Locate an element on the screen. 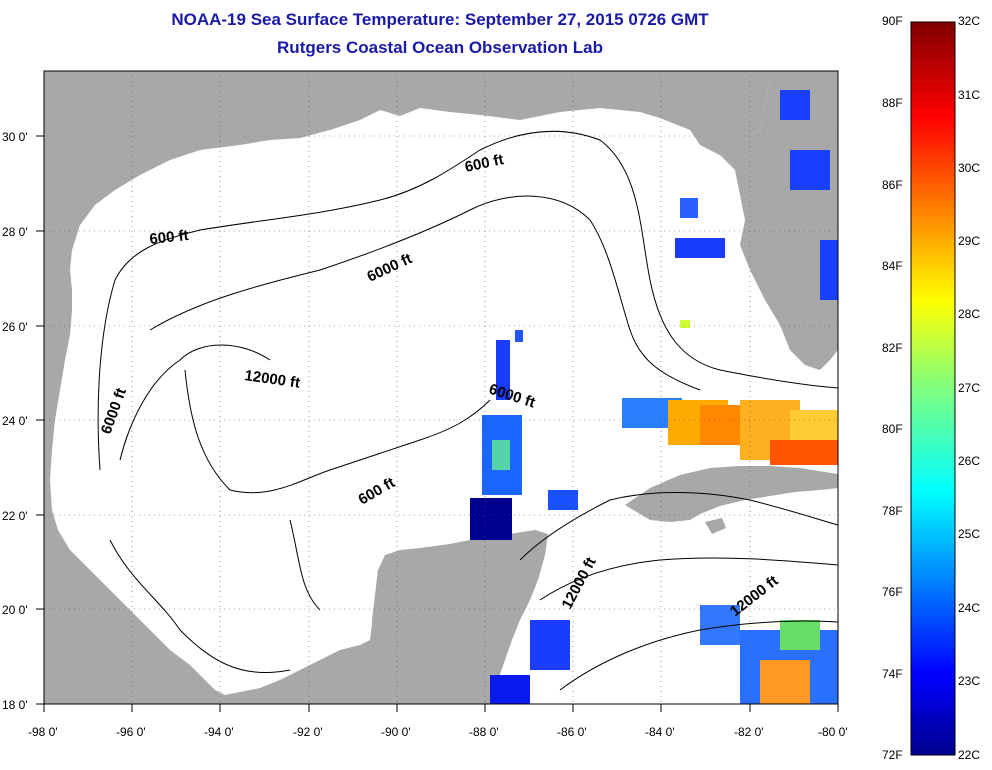 The width and height of the screenshot is (992, 770). colorbar-f-label: 90F is located at coordinates (892, 21).